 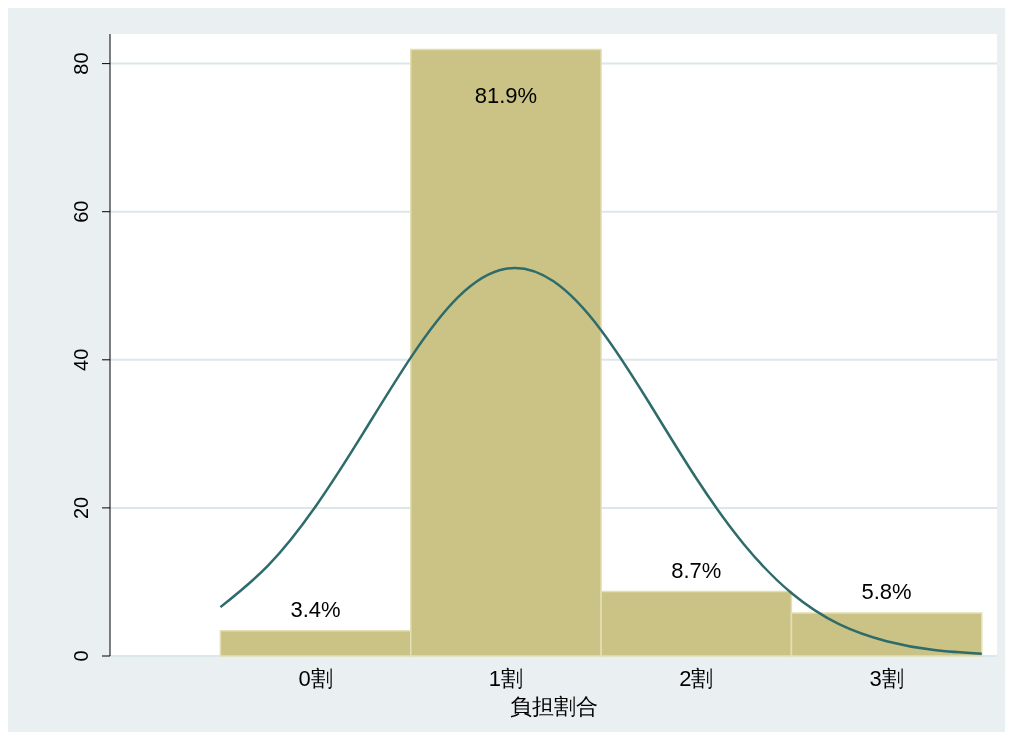 What do you see at coordinates (315, 609) in the screenshot?
I see `data-label: 3.4%` at bounding box center [315, 609].